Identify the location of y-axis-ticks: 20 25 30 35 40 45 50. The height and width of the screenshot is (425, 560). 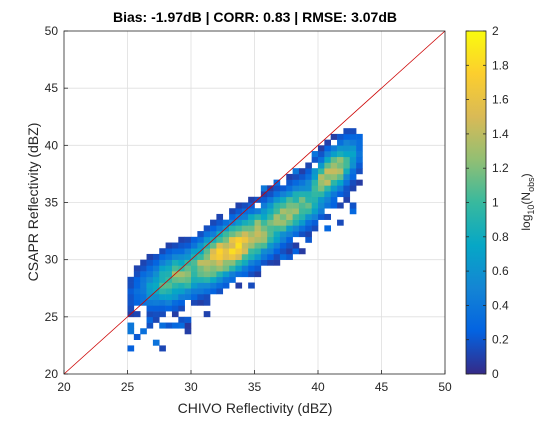
(56, 202).